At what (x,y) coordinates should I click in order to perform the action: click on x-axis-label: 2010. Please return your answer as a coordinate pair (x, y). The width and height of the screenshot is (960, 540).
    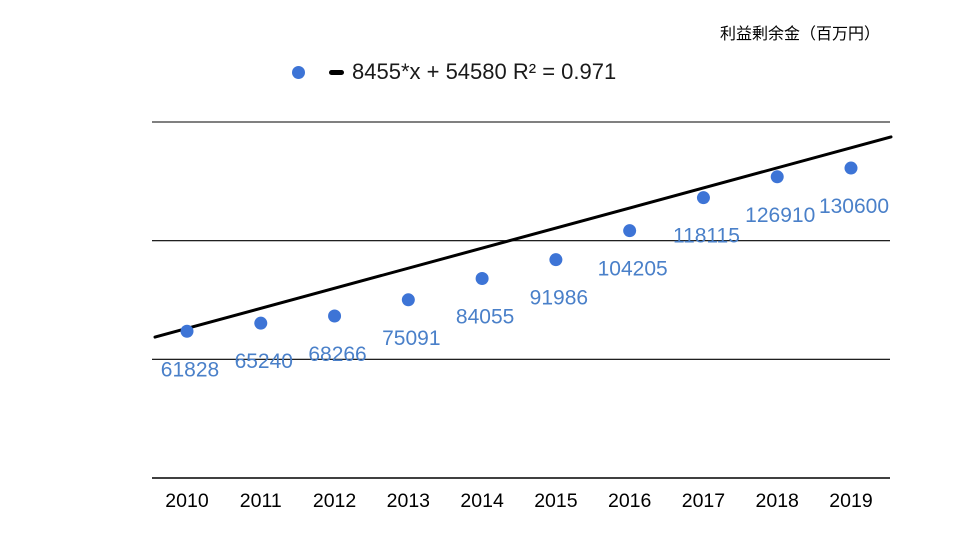
    Looking at the image, I should click on (187, 501).